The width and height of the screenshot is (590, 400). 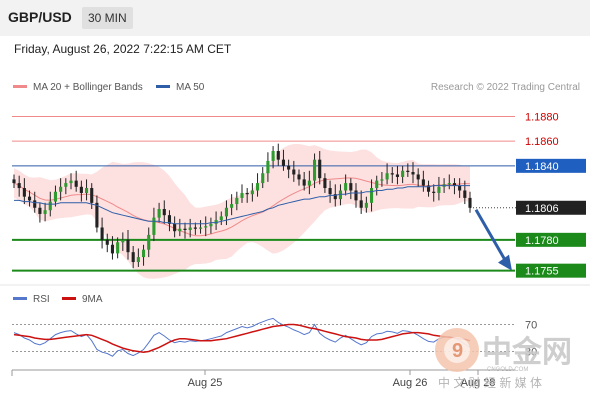 What do you see at coordinates (507, 370) in the screenshot?
I see `watermark-domain: CNGOLD.COM` at bounding box center [507, 370].